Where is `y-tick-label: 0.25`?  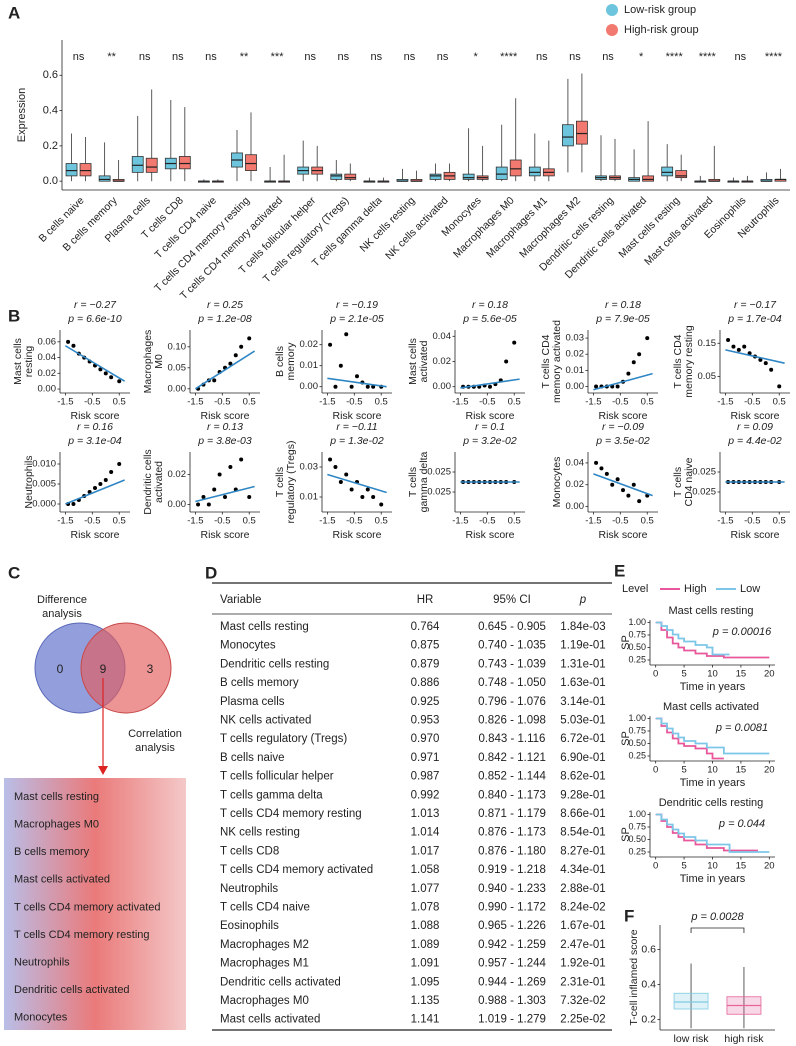 y-tick-label: 0.25 is located at coordinates (637, 755).